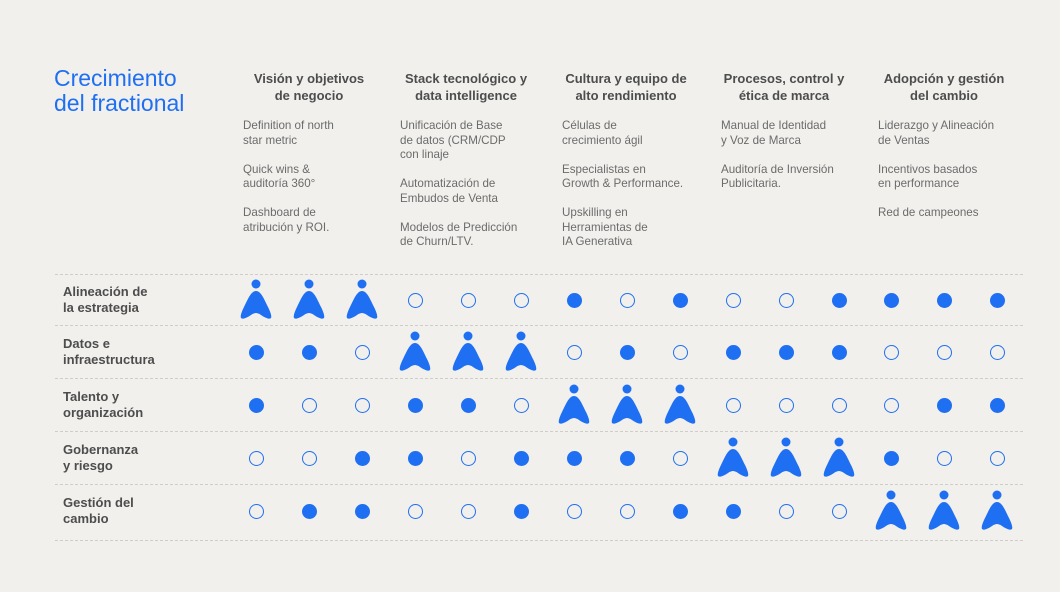  I want to click on row-label-line: Alineación de, so click(105, 291).